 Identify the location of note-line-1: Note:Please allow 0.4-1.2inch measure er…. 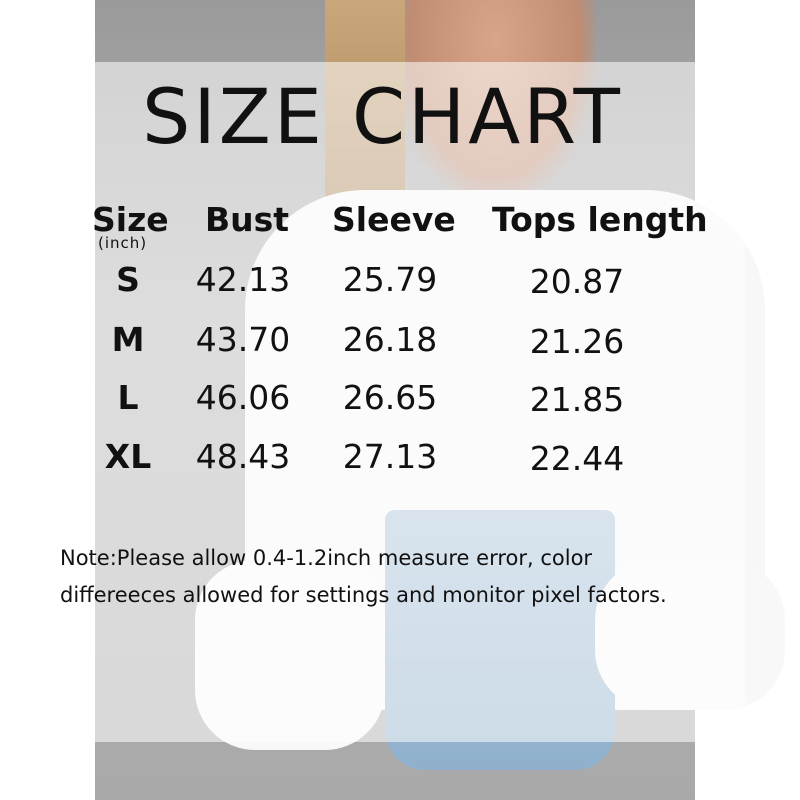
(326, 558).